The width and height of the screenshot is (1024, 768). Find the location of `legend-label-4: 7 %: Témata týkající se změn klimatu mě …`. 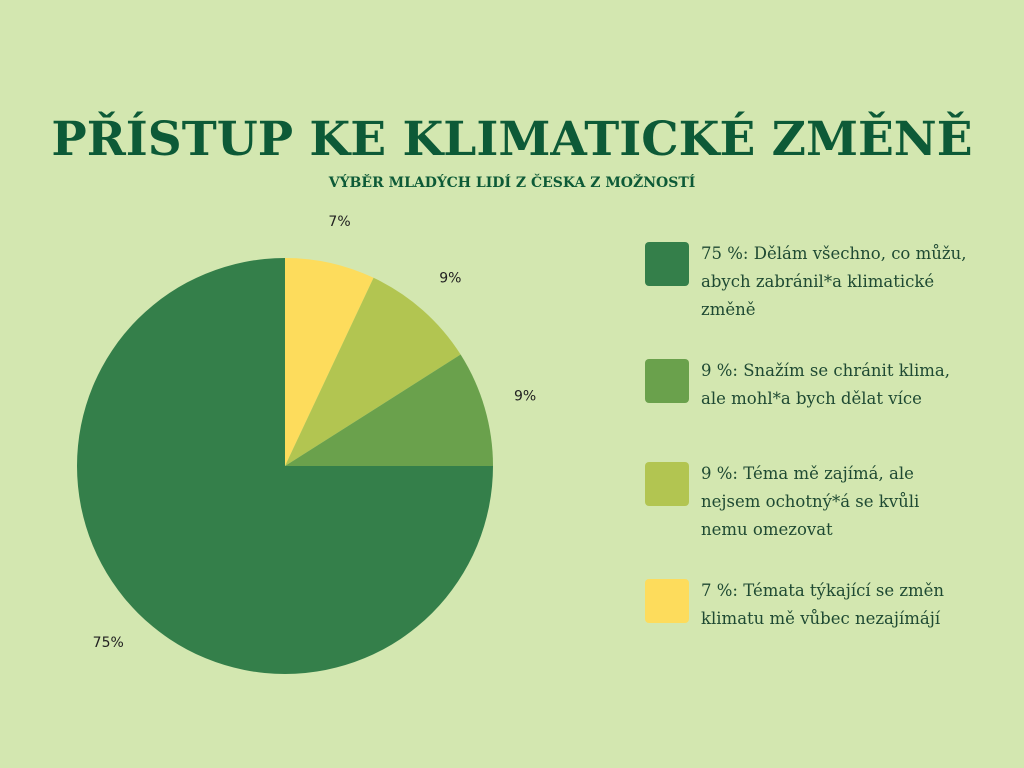

legend-label-4: 7 %: Témata týkající se změn klimatu mě … is located at coordinates (823, 604).